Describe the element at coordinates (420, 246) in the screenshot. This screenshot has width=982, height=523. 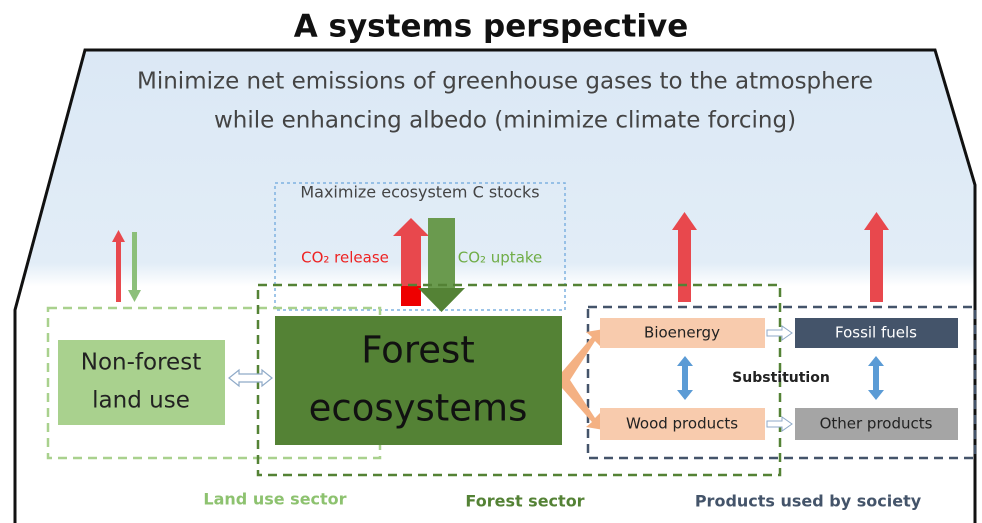
I see `ecosystem-box` at that location.